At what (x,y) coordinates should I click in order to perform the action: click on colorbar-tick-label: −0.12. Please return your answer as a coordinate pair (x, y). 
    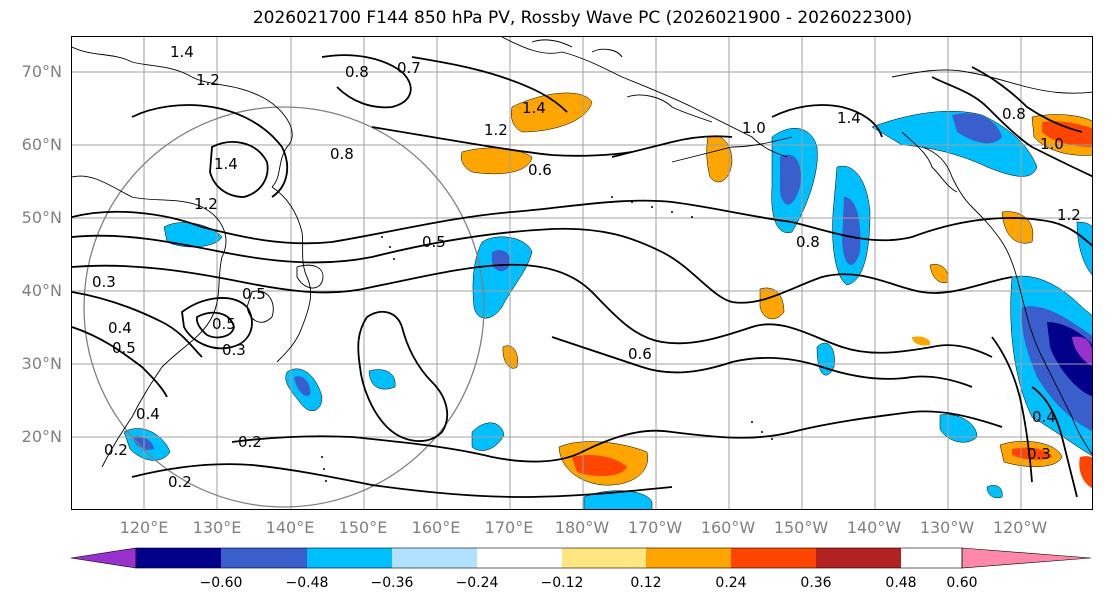
    Looking at the image, I should click on (562, 583).